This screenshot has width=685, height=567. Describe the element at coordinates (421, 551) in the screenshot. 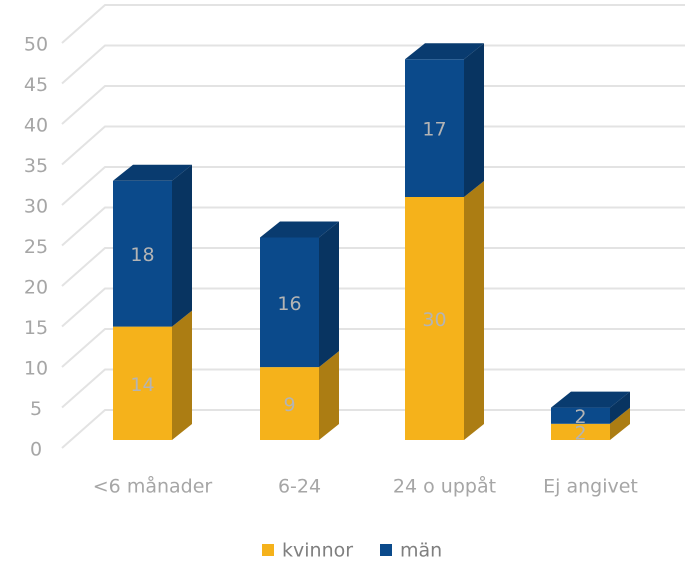

I see `legend-text: män` at that location.